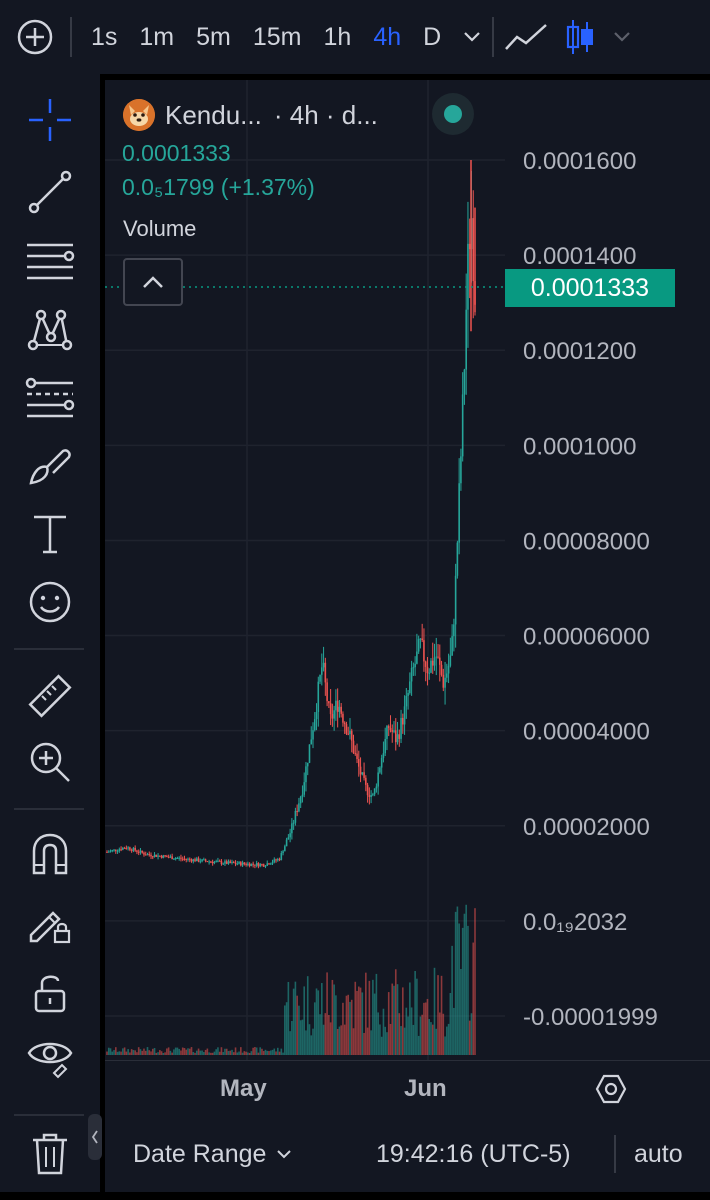 Image resolution: width=710 pixels, height=1200 pixels. Describe the element at coordinates (50, 762) in the screenshot. I see `zoom-in-tool-button` at that location.